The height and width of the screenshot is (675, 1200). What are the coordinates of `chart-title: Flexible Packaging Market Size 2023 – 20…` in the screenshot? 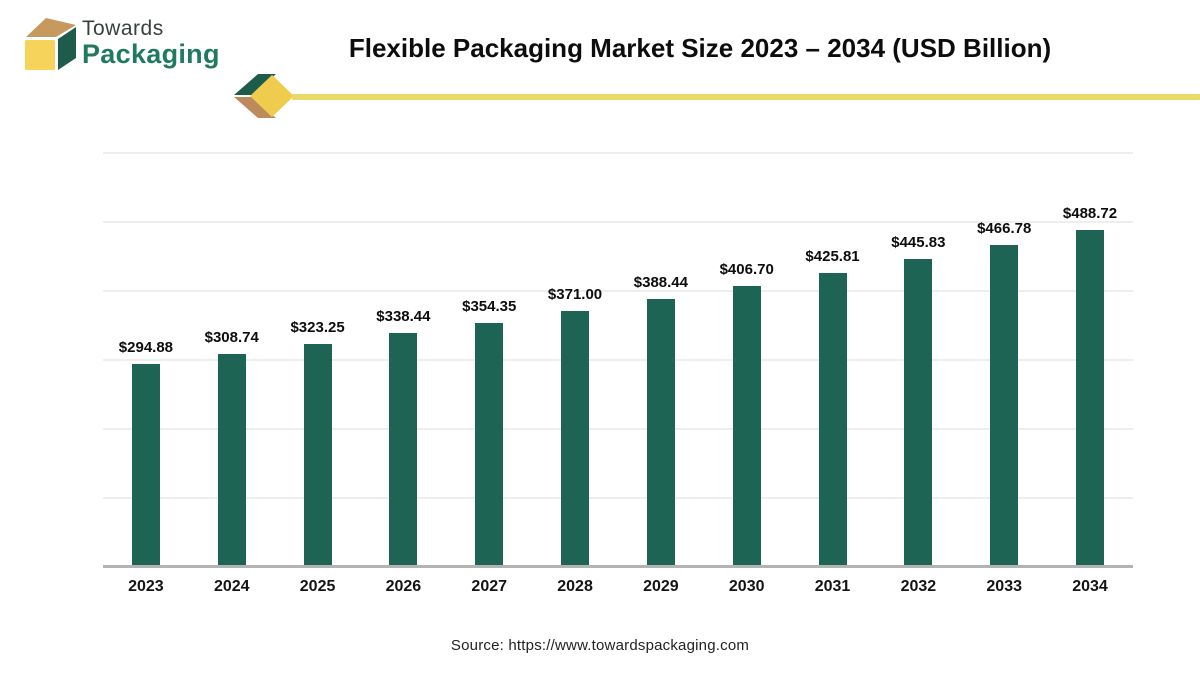 It's located at (700, 48).